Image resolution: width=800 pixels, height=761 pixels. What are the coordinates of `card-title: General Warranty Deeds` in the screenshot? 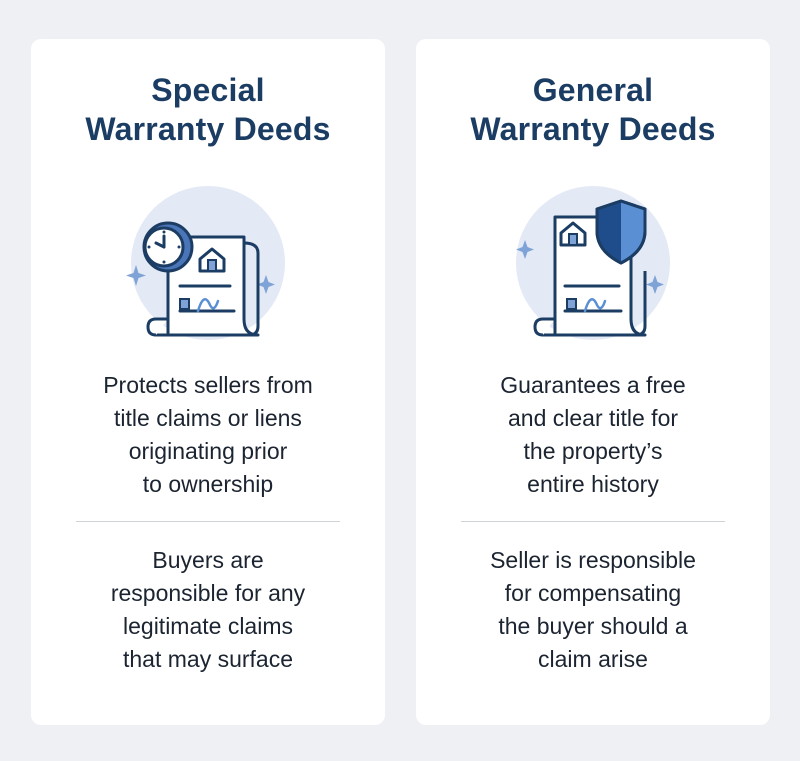 It's located at (593, 110).